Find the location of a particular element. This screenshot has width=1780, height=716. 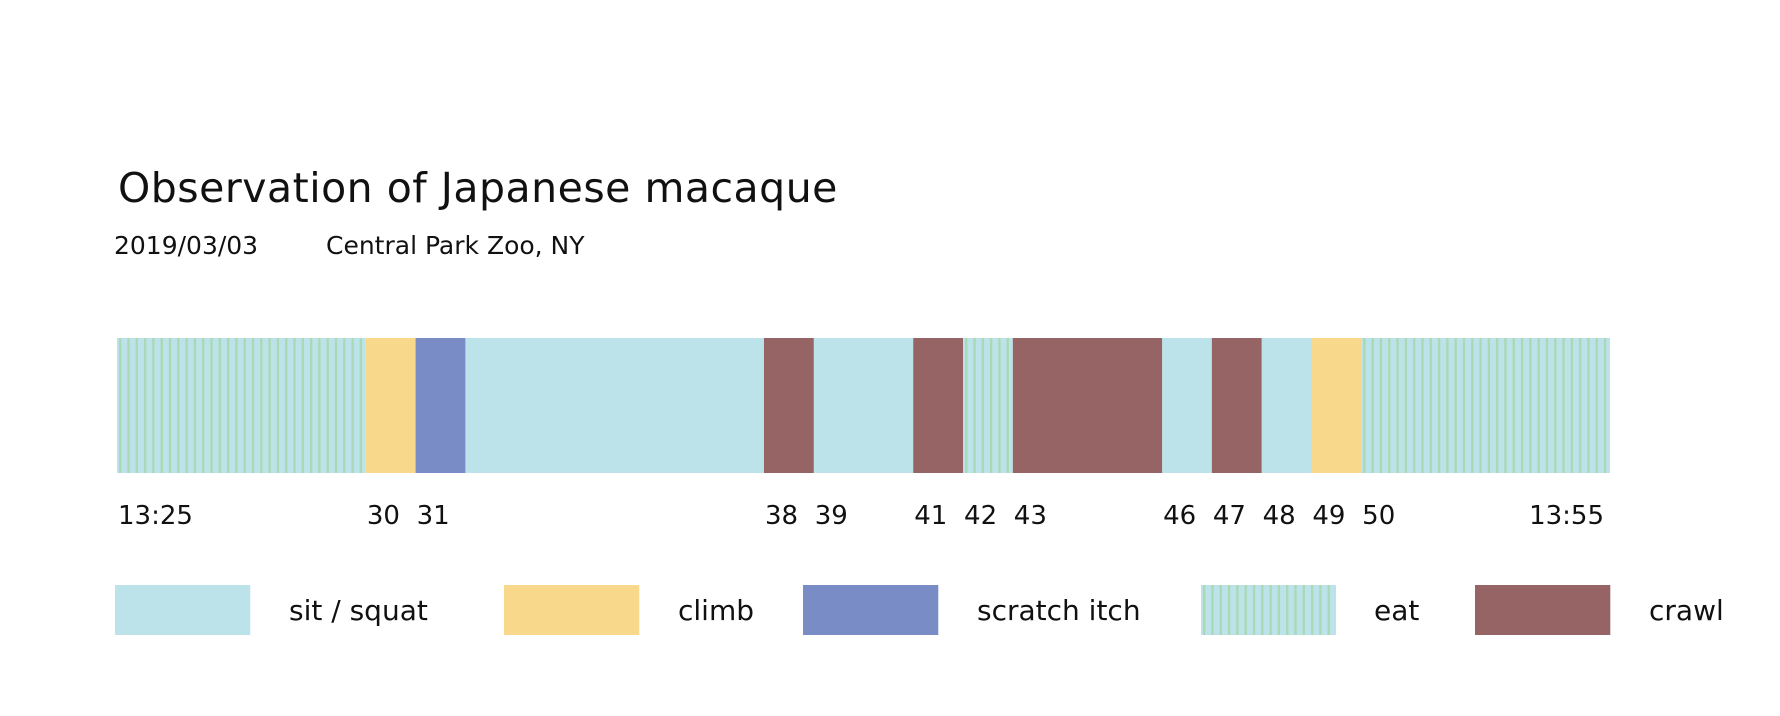

tick-label: 49 is located at coordinates (1328, 516).